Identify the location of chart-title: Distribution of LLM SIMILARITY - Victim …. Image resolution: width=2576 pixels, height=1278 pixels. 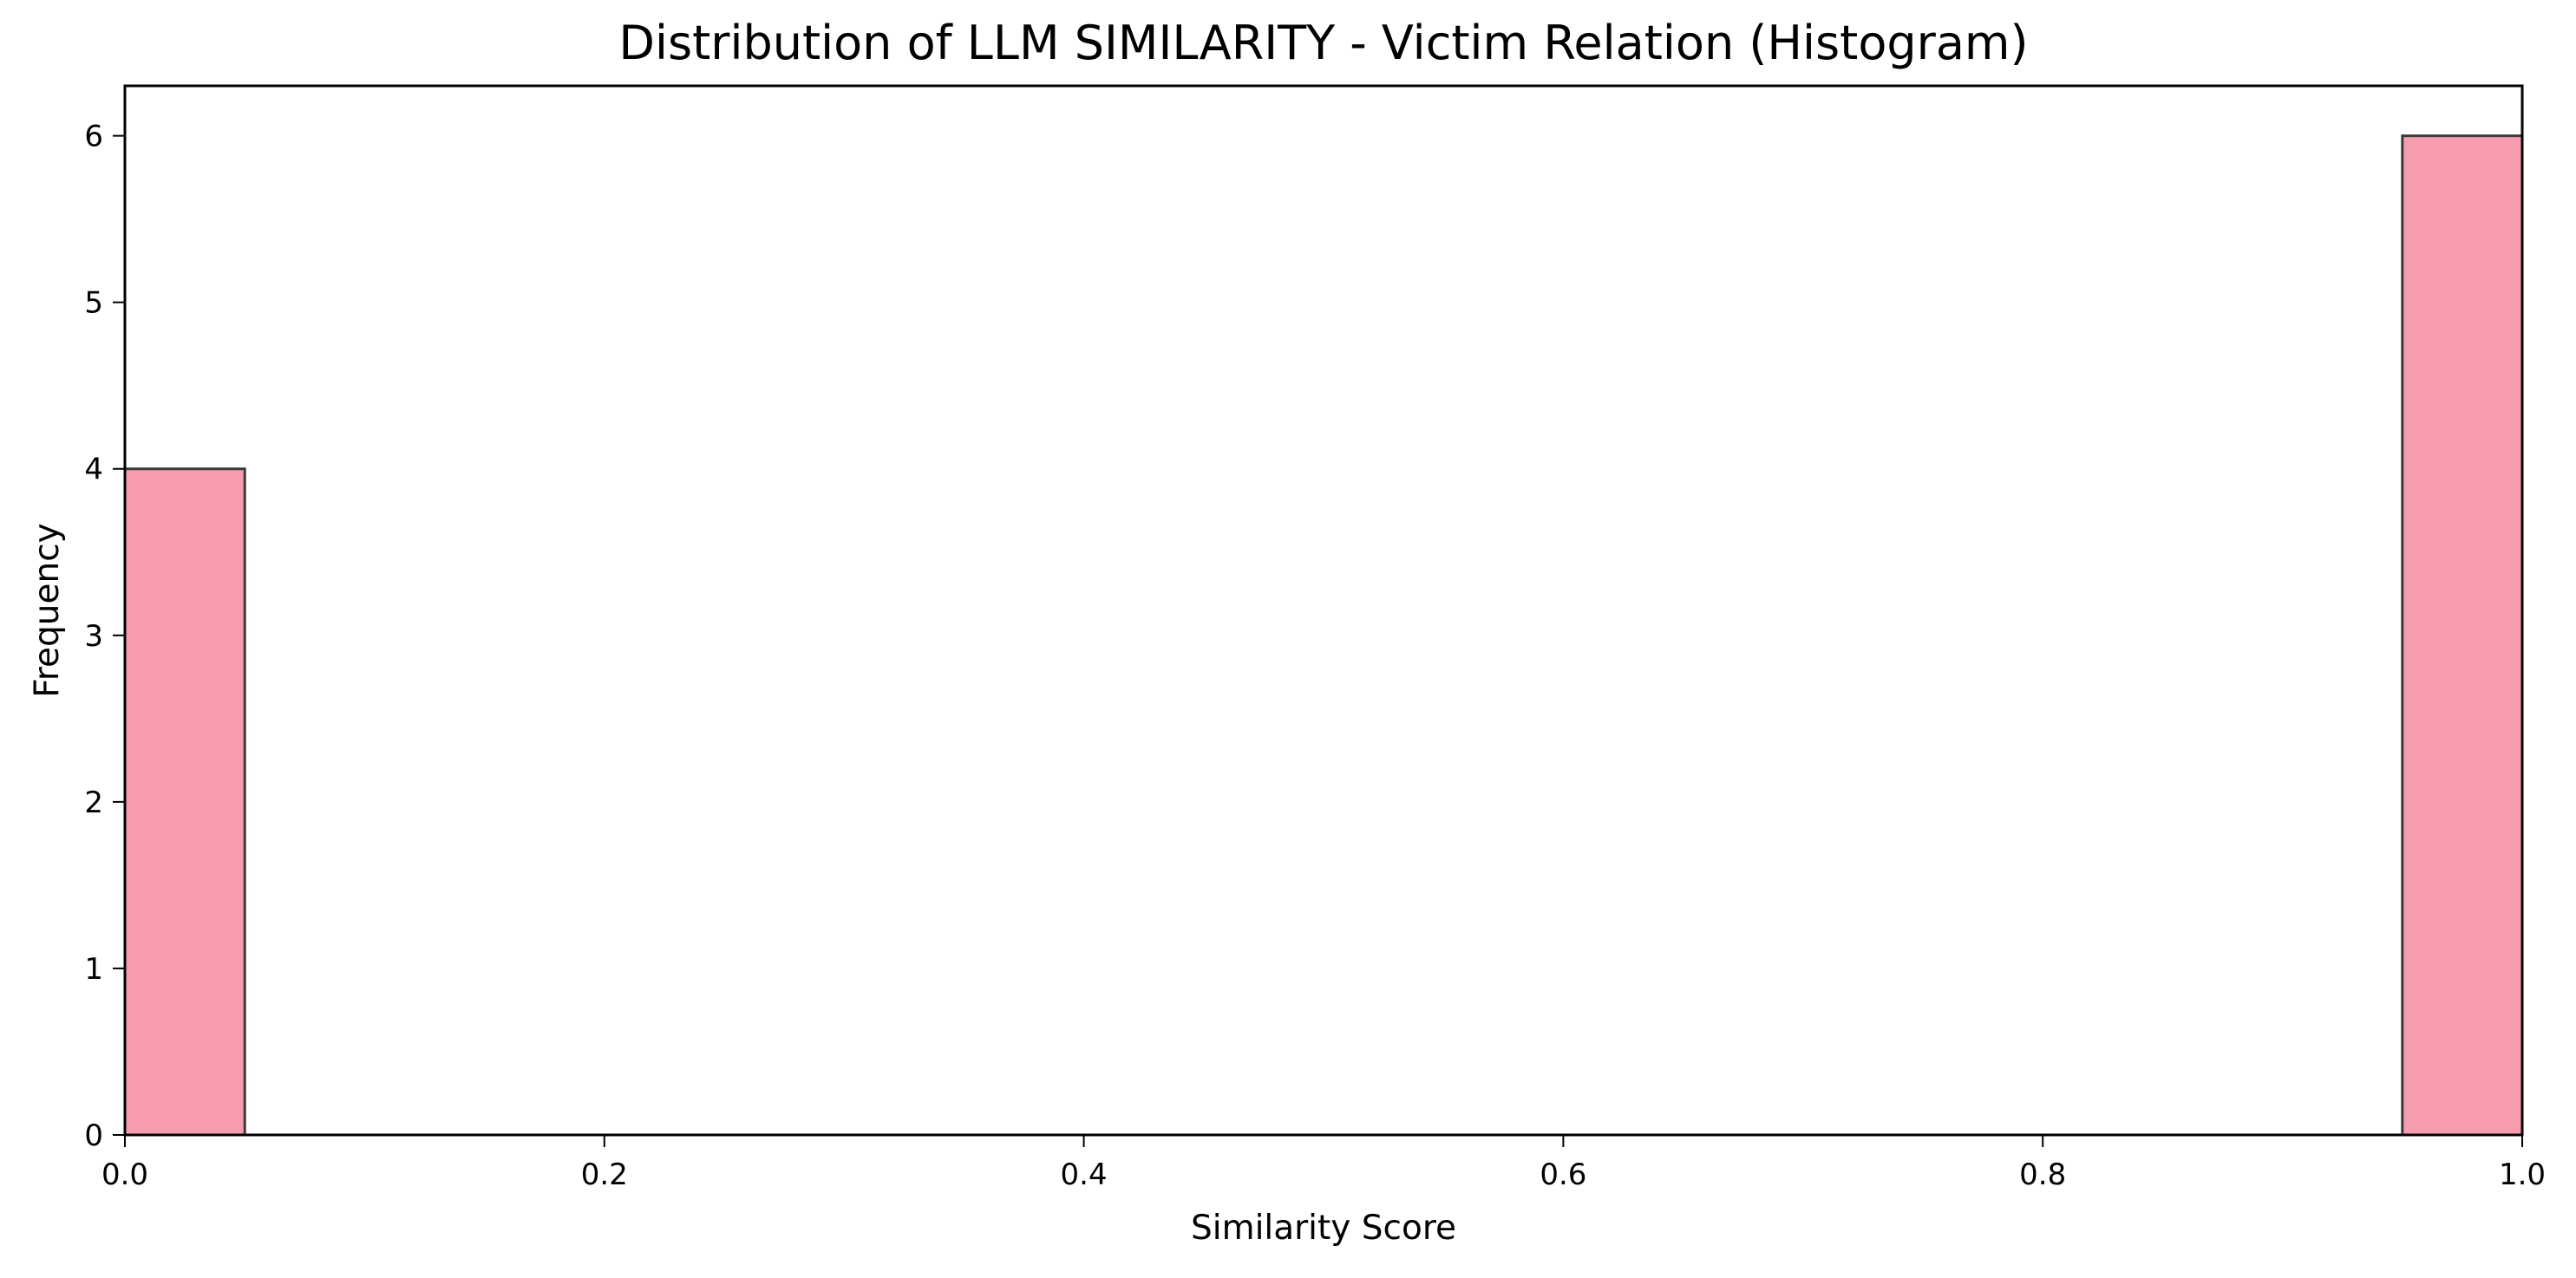
(1323, 43).